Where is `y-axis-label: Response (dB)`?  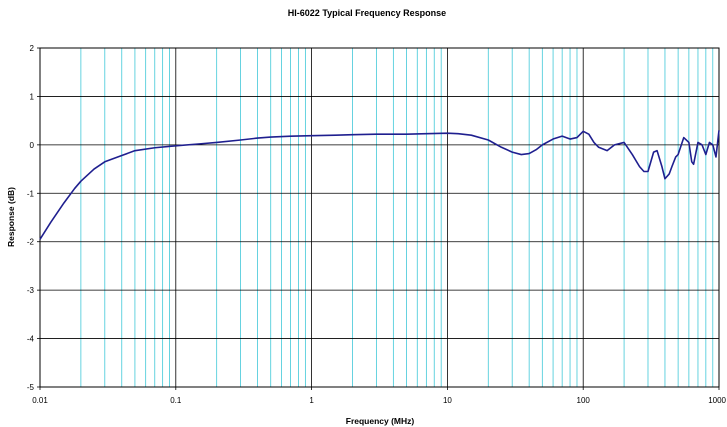
y-axis-label: Response (dB) is located at coordinates (11, 217).